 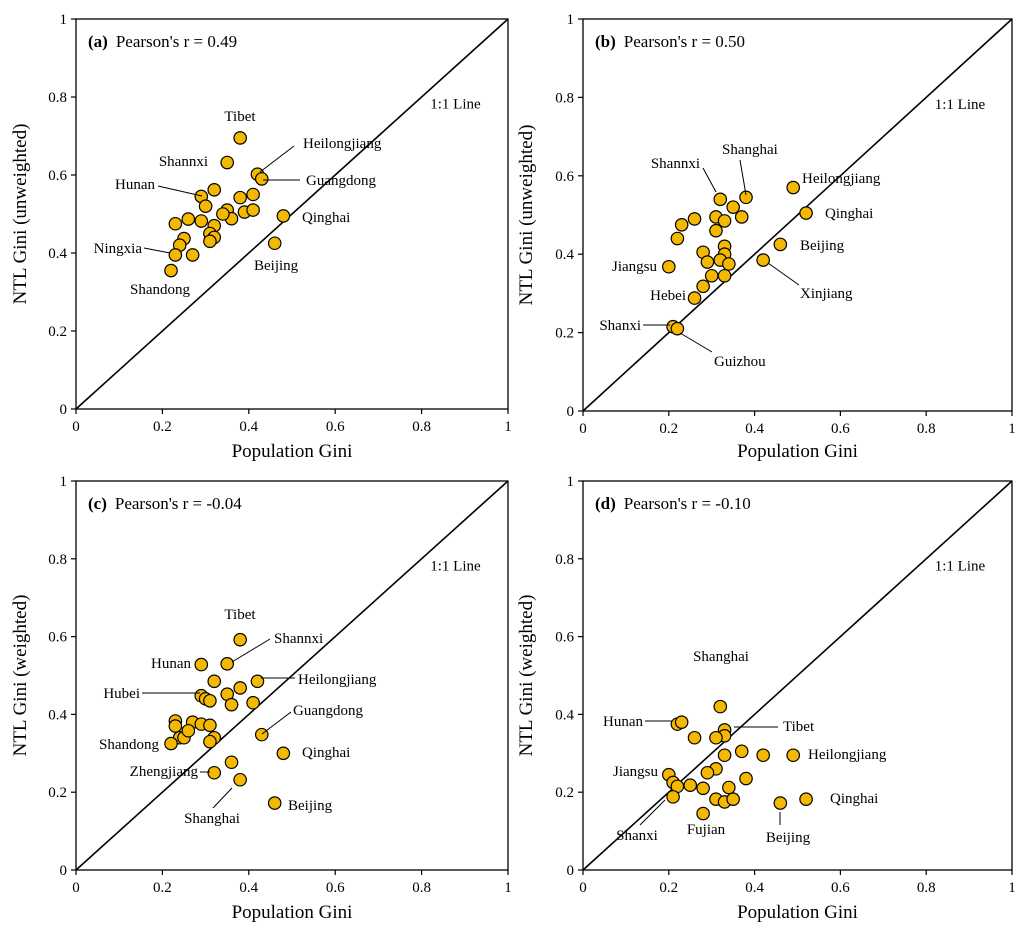 What do you see at coordinates (183, 162) in the screenshot?
I see `point-label: Shannxi` at bounding box center [183, 162].